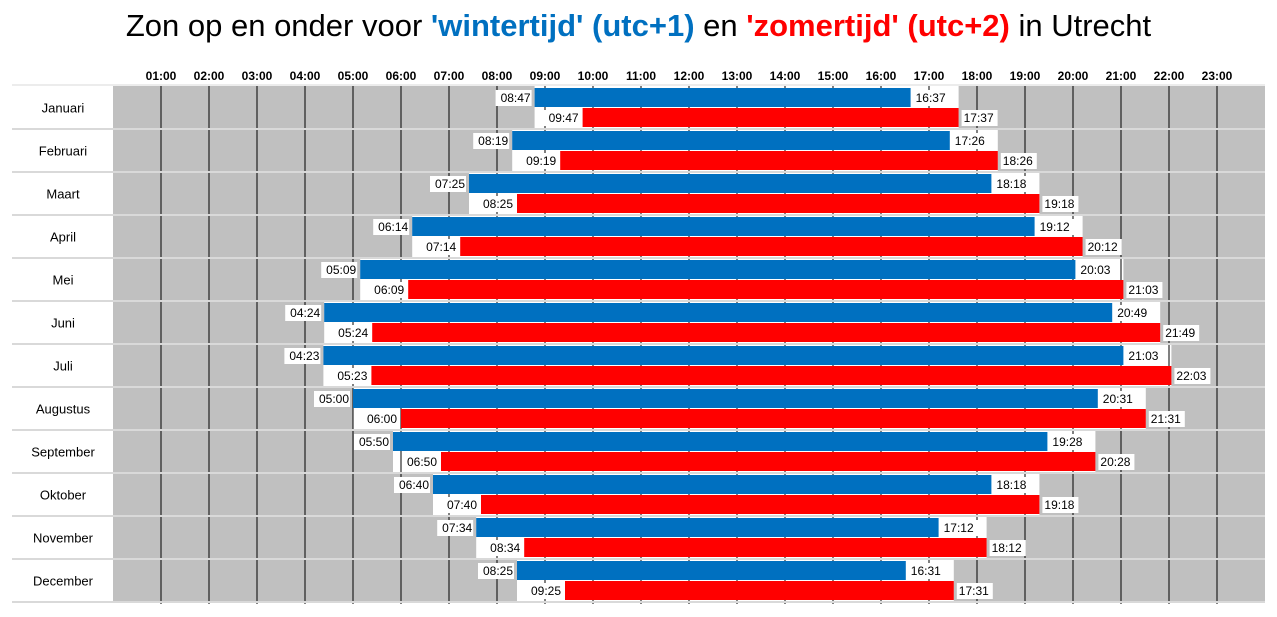  I want to click on winter-sunset-label: 20:31, so click(1118, 399).